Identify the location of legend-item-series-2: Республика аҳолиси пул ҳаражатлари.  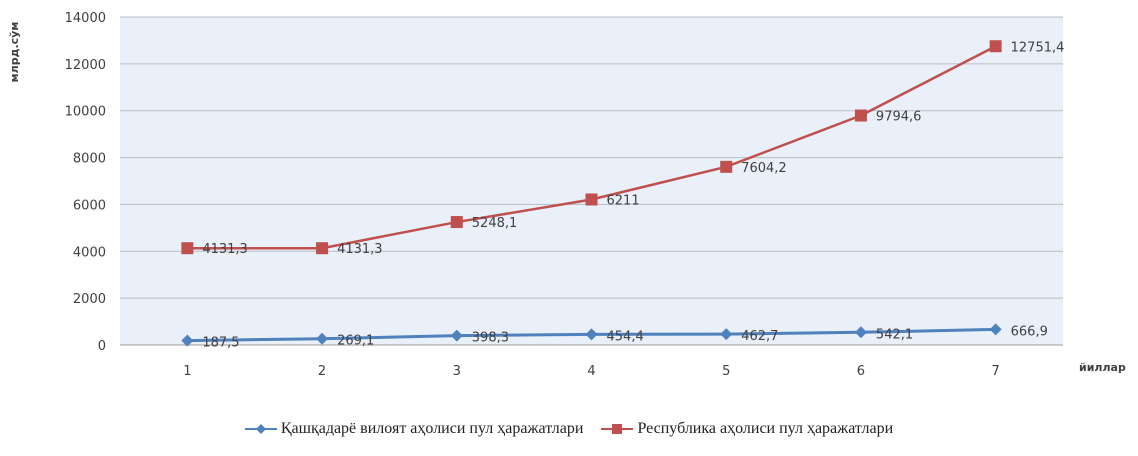
(747, 429).